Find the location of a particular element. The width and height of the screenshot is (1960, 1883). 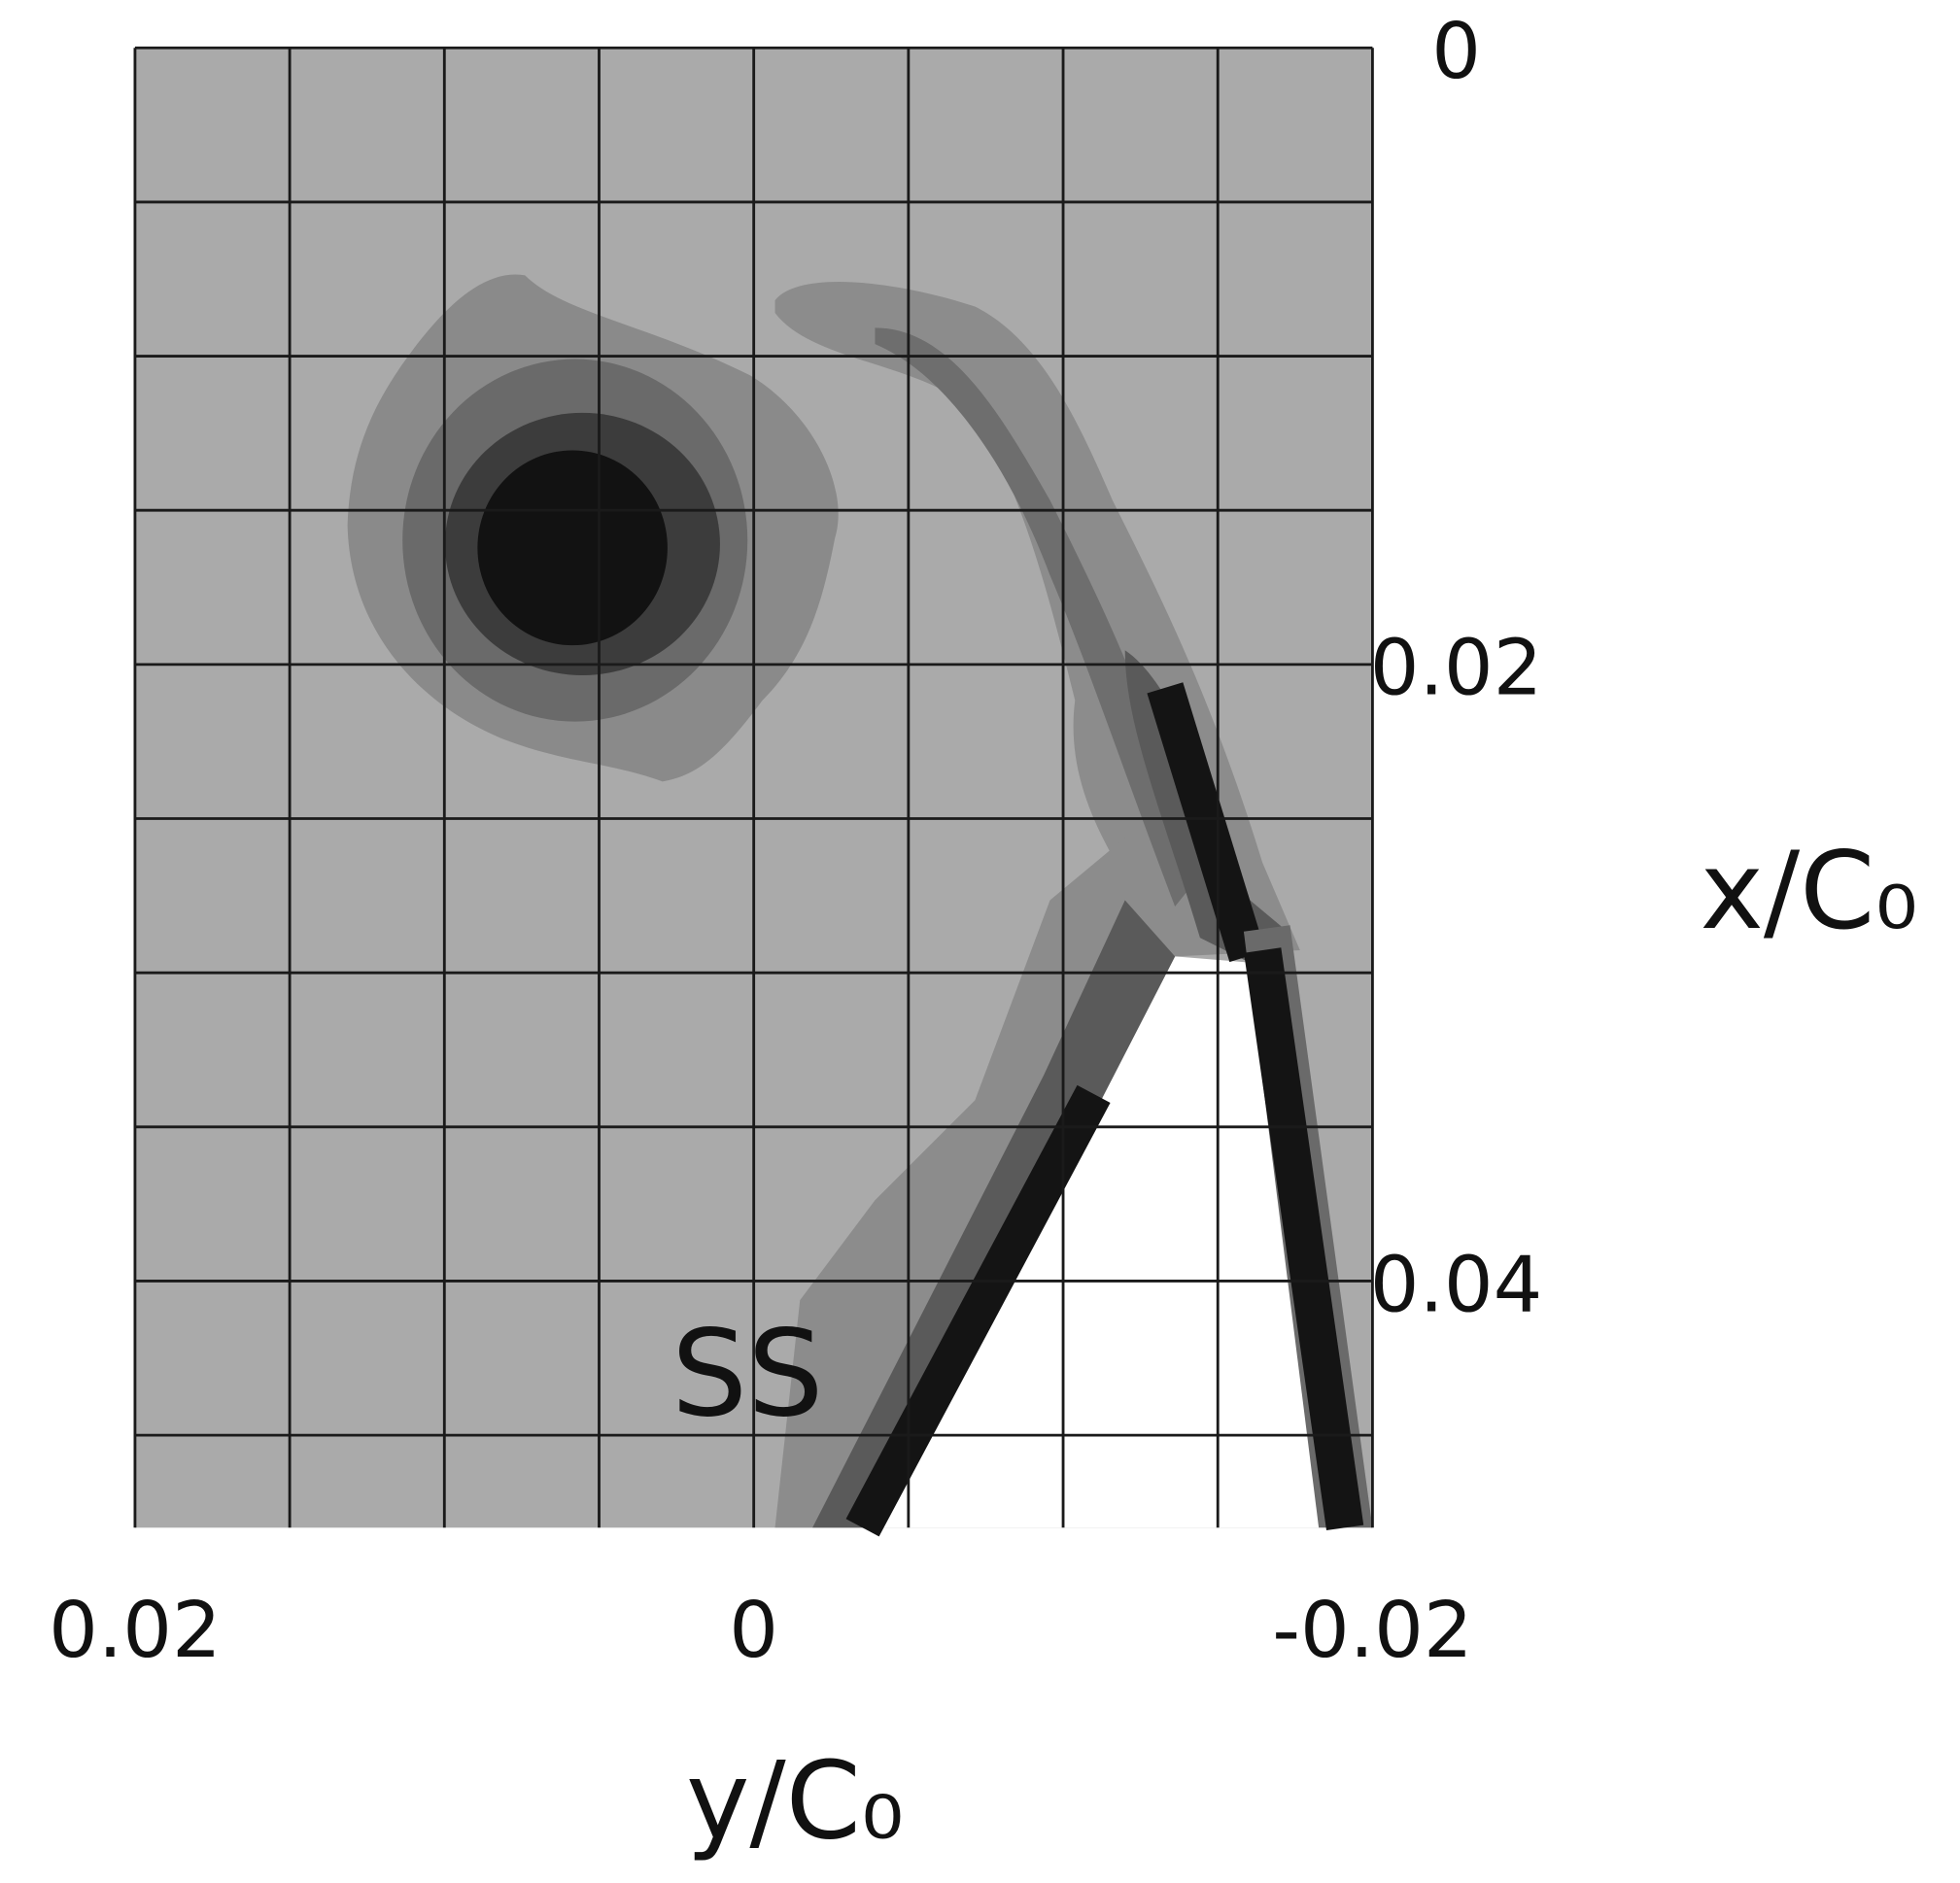

annotation: SS is located at coordinates (747, 1375).